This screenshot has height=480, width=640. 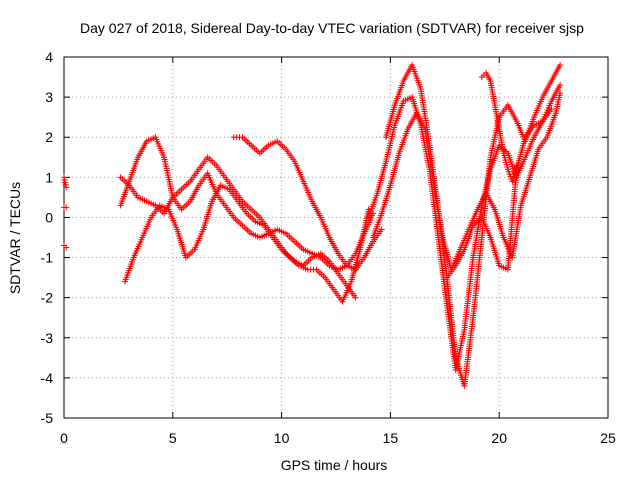 I want to click on y-tick-labels: 4 3 2 1 0 -1 -2 -3 -4 -5, so click(x=47, y=237).